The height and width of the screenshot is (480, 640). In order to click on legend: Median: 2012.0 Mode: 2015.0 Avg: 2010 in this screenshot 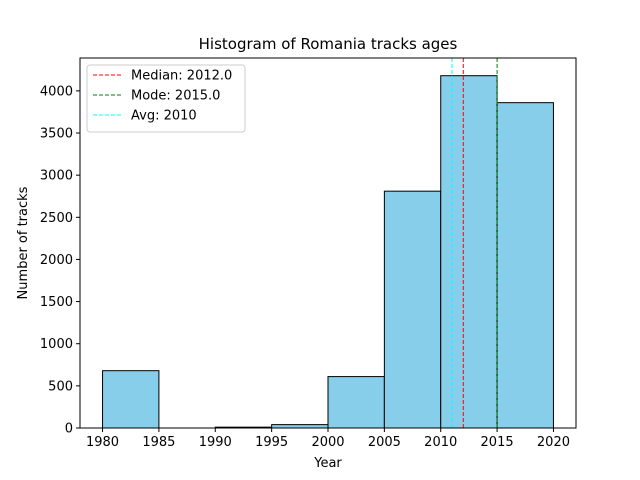, I will do `click(166, 98)`.